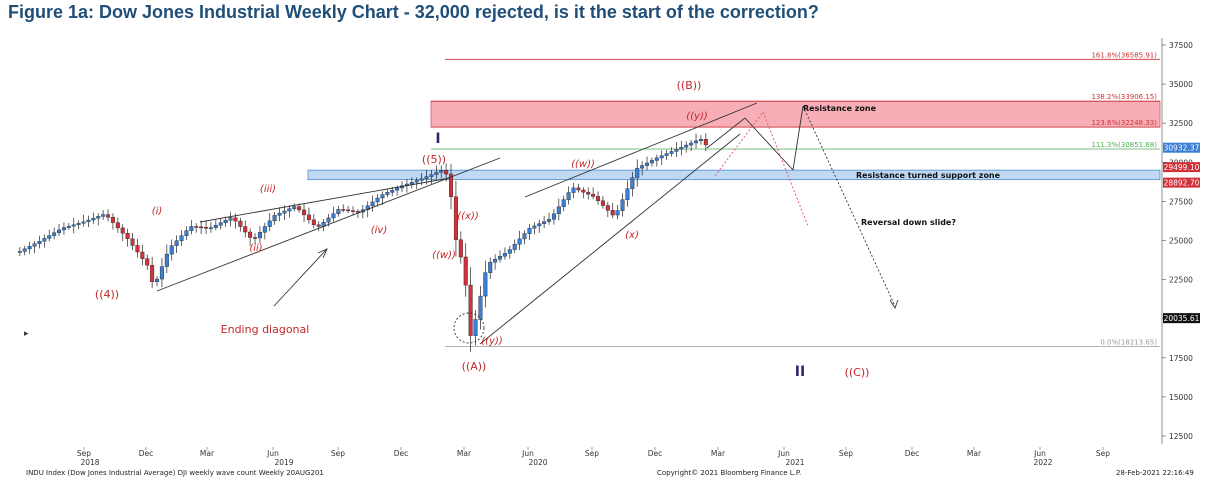 This screenshot has width=1217, height=501. I want to click on cursor-marker: ▸, so click(26, 334).